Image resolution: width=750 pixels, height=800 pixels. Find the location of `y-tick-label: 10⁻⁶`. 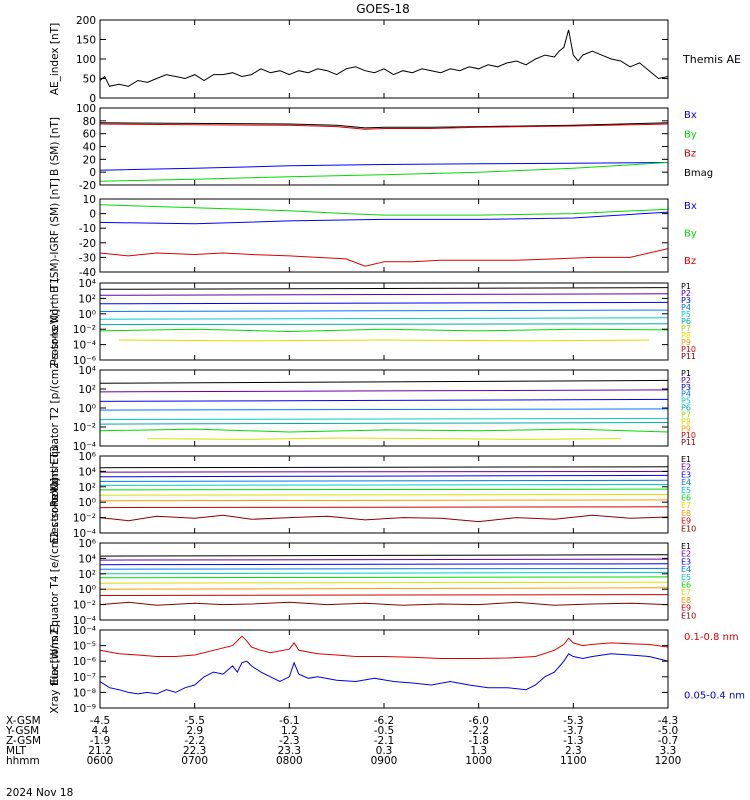

y-tick-label: 10⁻⁶ is located at coordinates (84, 662).